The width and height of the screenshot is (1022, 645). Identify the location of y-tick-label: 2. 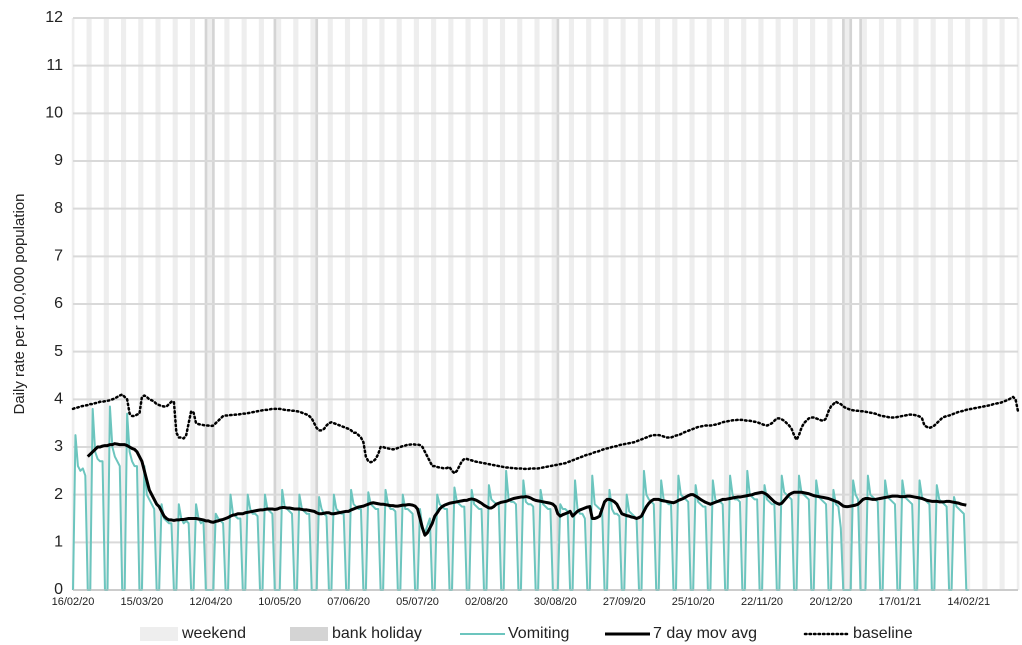
(58, 494).